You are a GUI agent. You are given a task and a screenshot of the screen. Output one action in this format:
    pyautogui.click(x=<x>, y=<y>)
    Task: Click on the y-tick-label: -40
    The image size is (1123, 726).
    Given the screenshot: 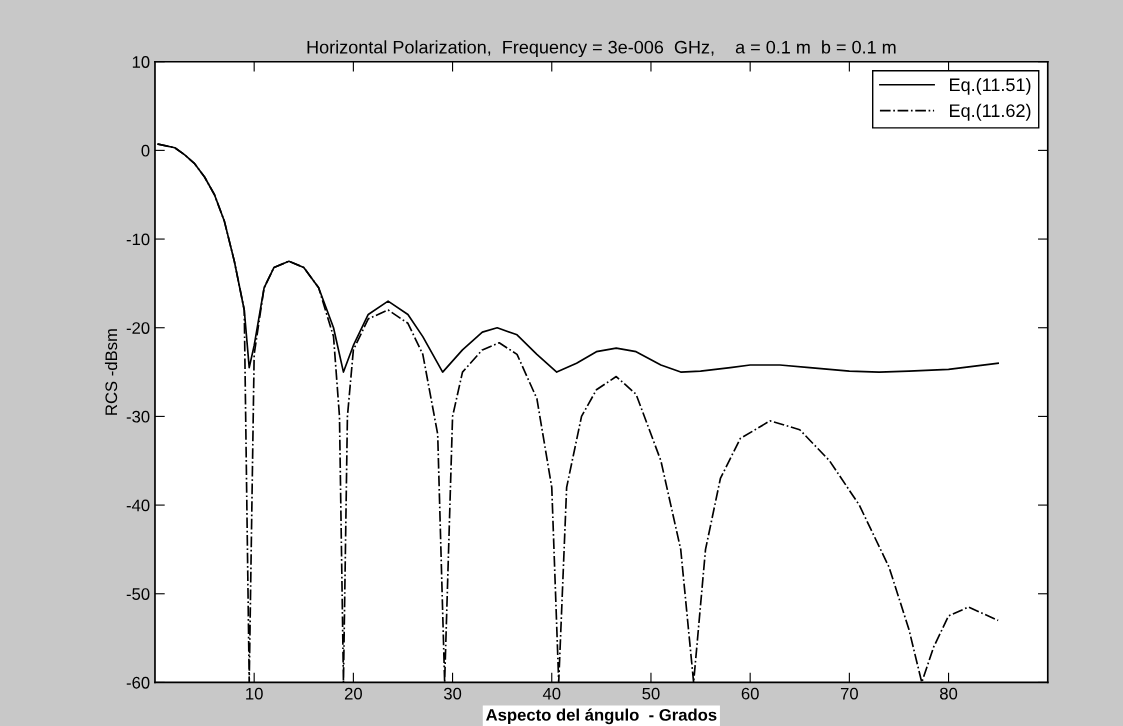 What is the action you would take?
    pyautogui.click(x=138, y=505)
    